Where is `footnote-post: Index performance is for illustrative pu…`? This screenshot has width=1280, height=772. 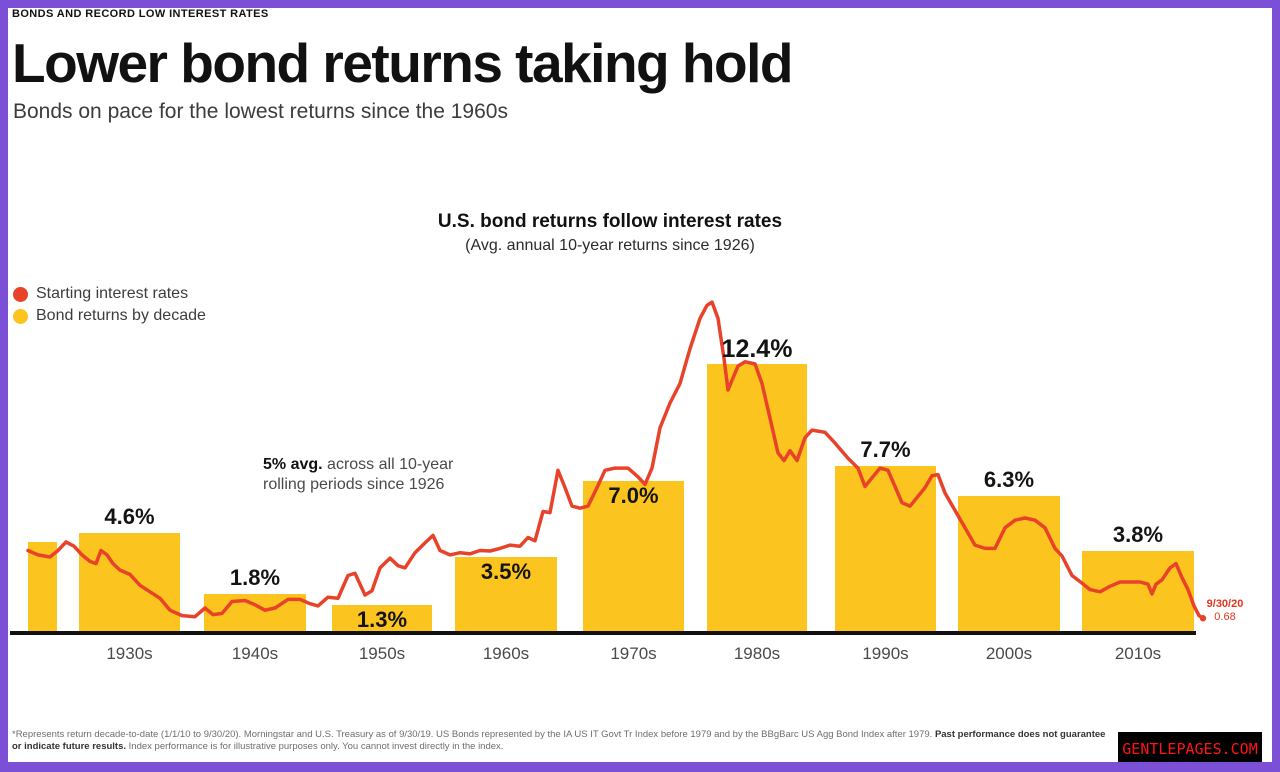 footnote-post: Index performance is for illustrative pu… is located at coordinates (315, 746).